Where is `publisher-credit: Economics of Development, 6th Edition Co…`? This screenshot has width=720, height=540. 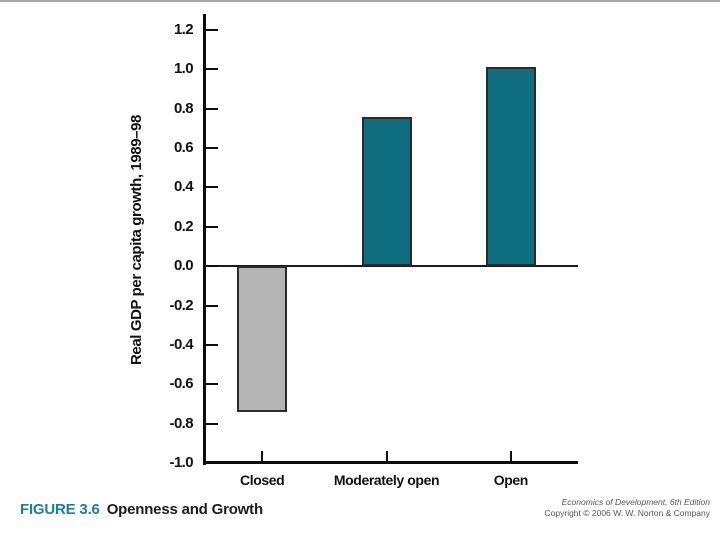
publisher-credit: Economics of Development, 6th Edition Co… is located at coordinates (627, 507).